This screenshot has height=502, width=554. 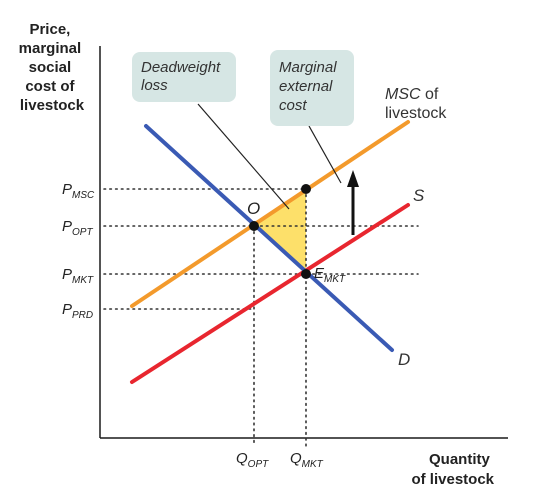 What do you see at coordinates (313, 464) in the screenshot?
I see `q-mkt-sub: MKT` at bounding box center [313, 464].